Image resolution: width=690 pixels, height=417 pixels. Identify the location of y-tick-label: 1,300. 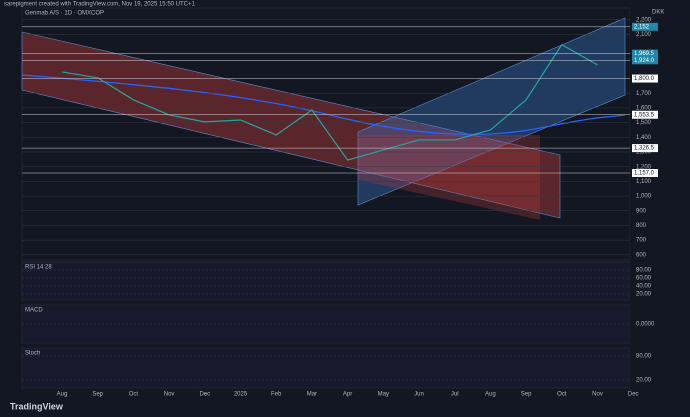
(644, 153).